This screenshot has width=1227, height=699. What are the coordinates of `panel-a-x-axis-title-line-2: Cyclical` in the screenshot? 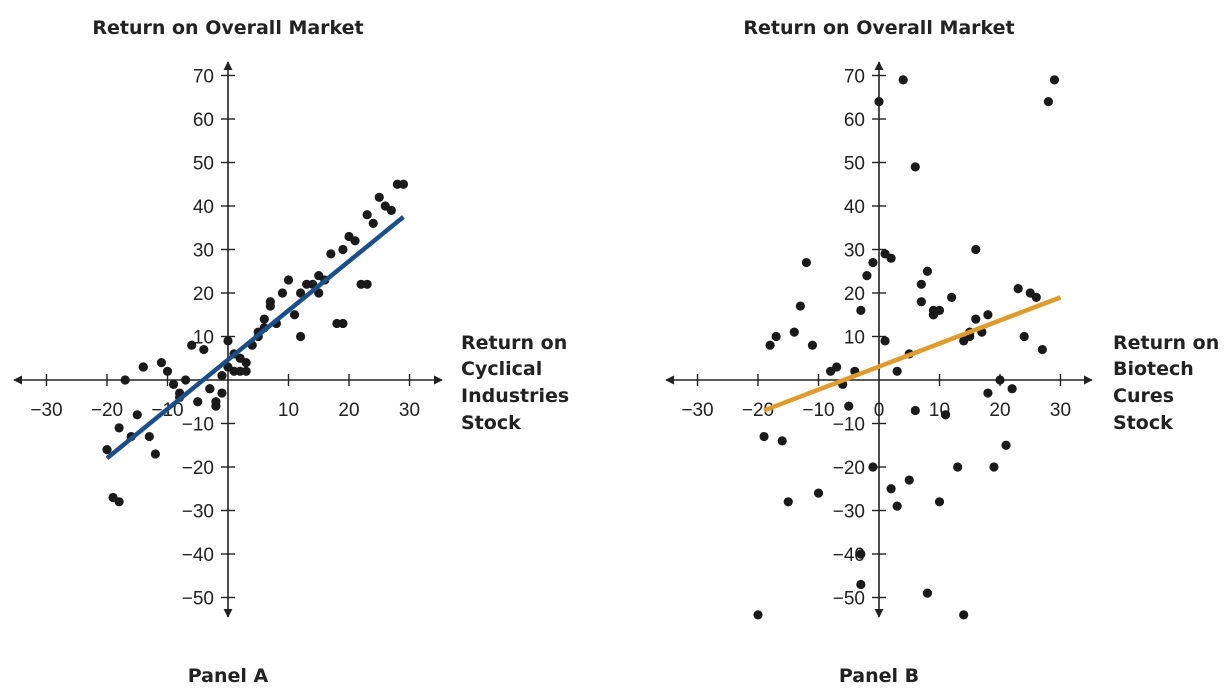 It's located at (501, 369).